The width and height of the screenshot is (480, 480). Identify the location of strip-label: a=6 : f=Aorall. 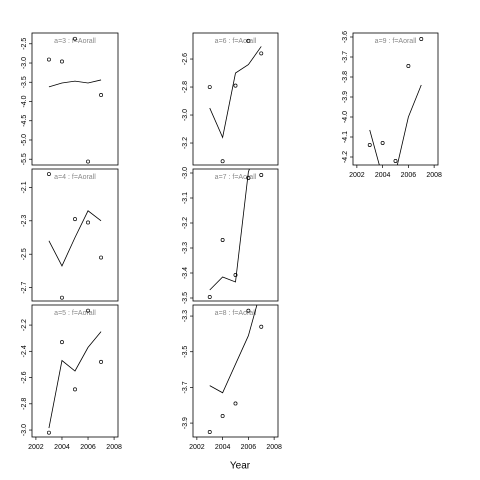
(236, 41).